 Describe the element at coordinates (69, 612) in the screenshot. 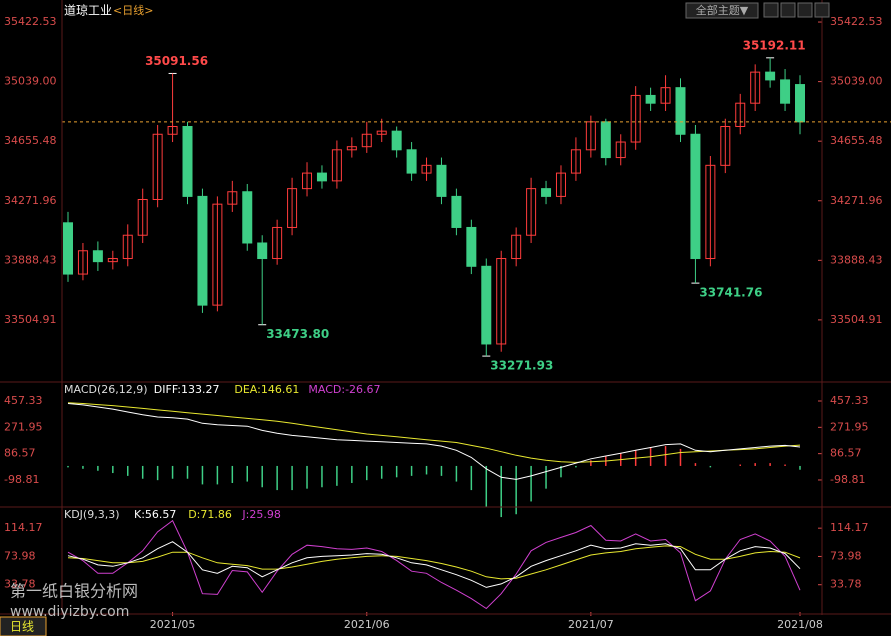

I see `watermark: www.diyizby.com` at that location.